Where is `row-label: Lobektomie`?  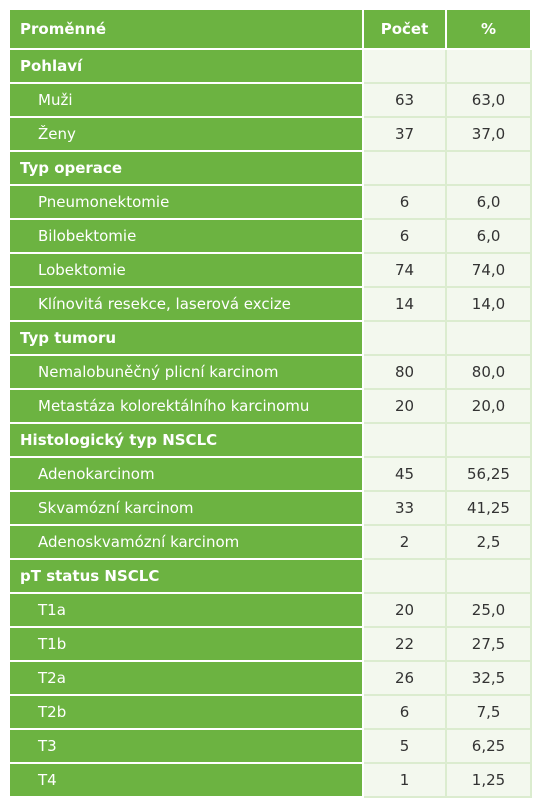
row-label: Lobektomie is located at coordinates (186, 270).